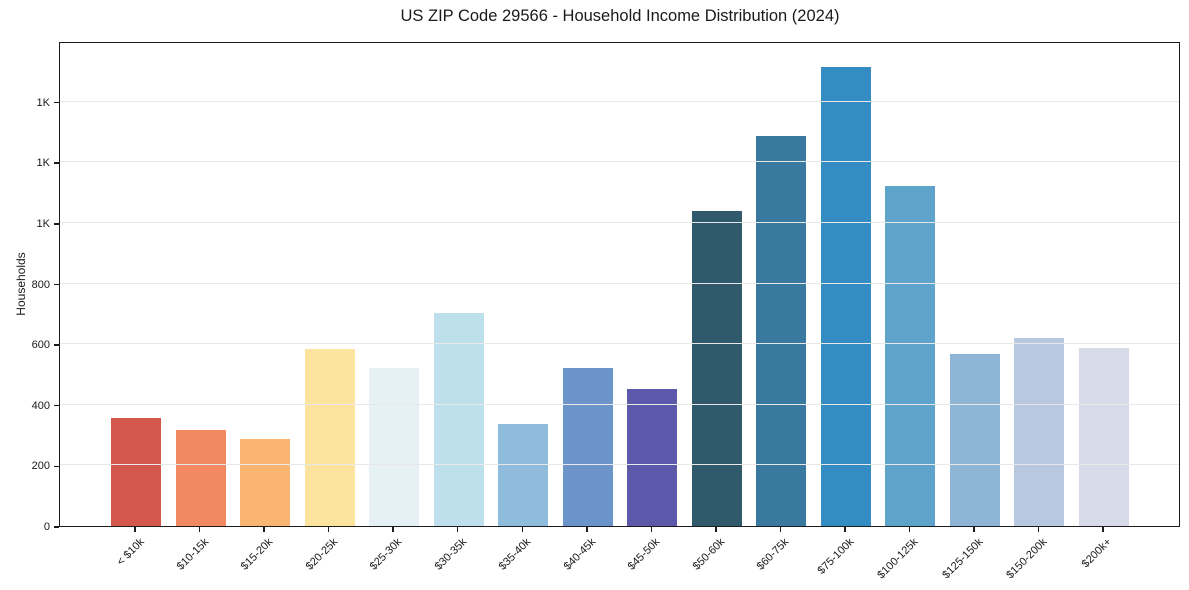  I want to click on bar--45-50k, so click(652, 457).